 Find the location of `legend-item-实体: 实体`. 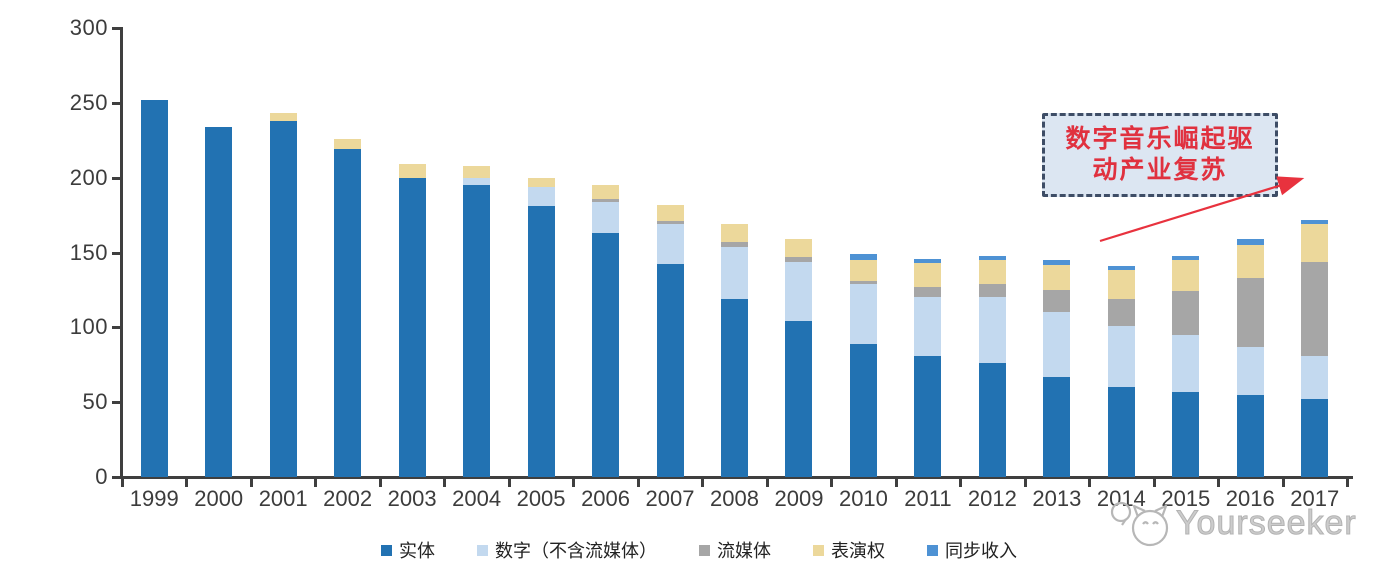

legend-item-实体: 实体 is located at coordinates (408, 550).